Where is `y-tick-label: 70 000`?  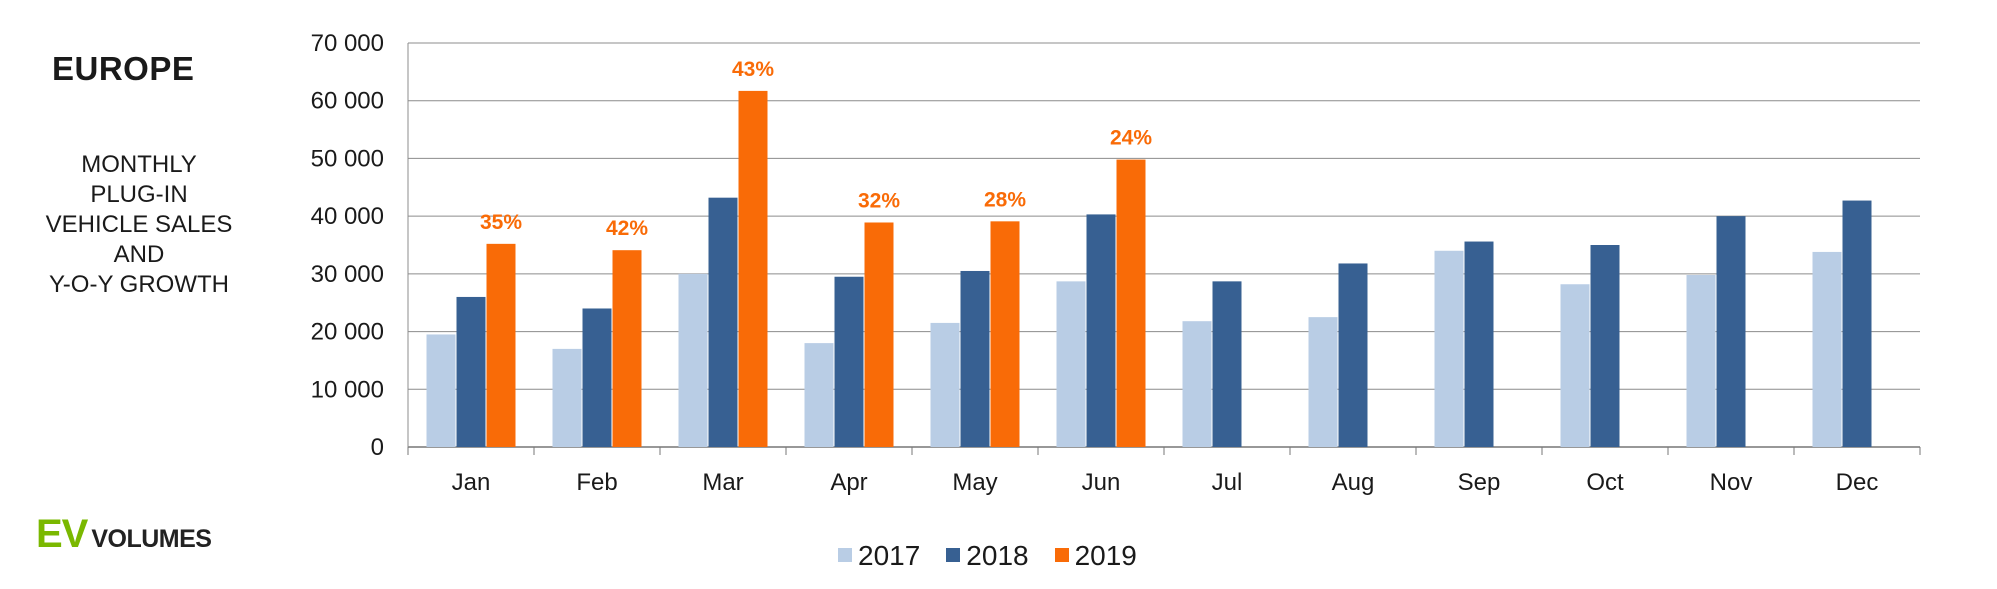
y-tick-label: 70 000 is located at coordinates (347, 43).